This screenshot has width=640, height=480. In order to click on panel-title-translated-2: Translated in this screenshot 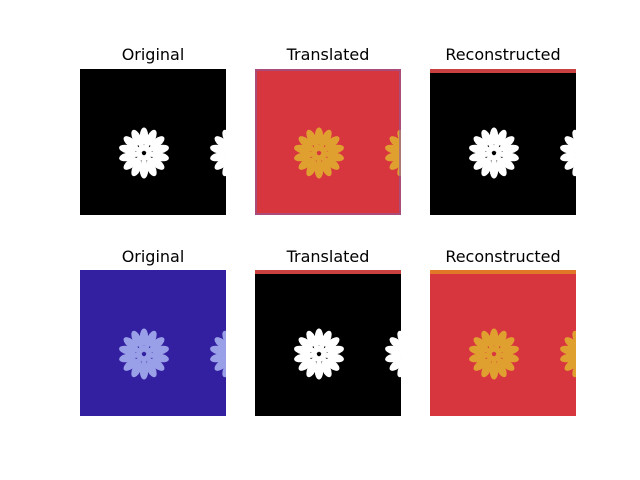, I will do `click(328, 256)`.